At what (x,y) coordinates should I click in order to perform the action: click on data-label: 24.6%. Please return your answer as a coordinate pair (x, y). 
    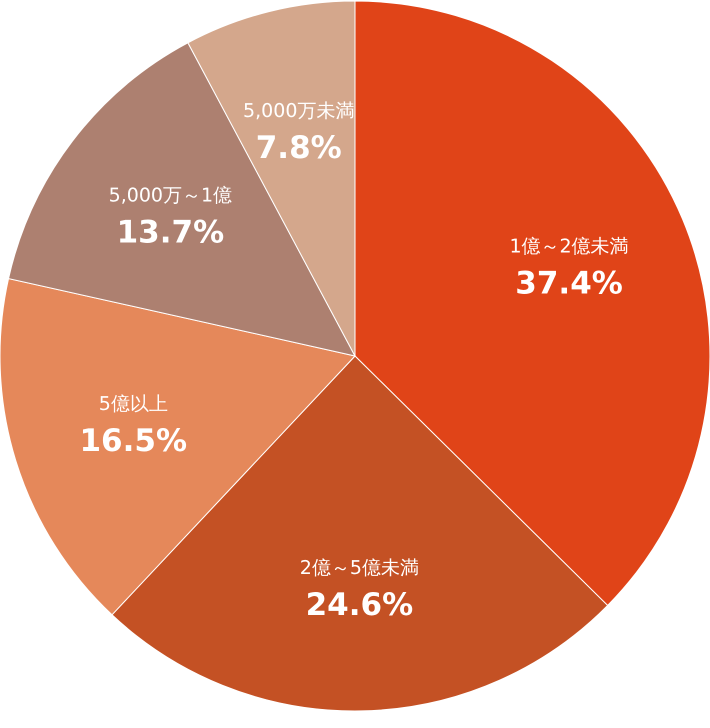
    Looking at the image, I should click on (360, 604).